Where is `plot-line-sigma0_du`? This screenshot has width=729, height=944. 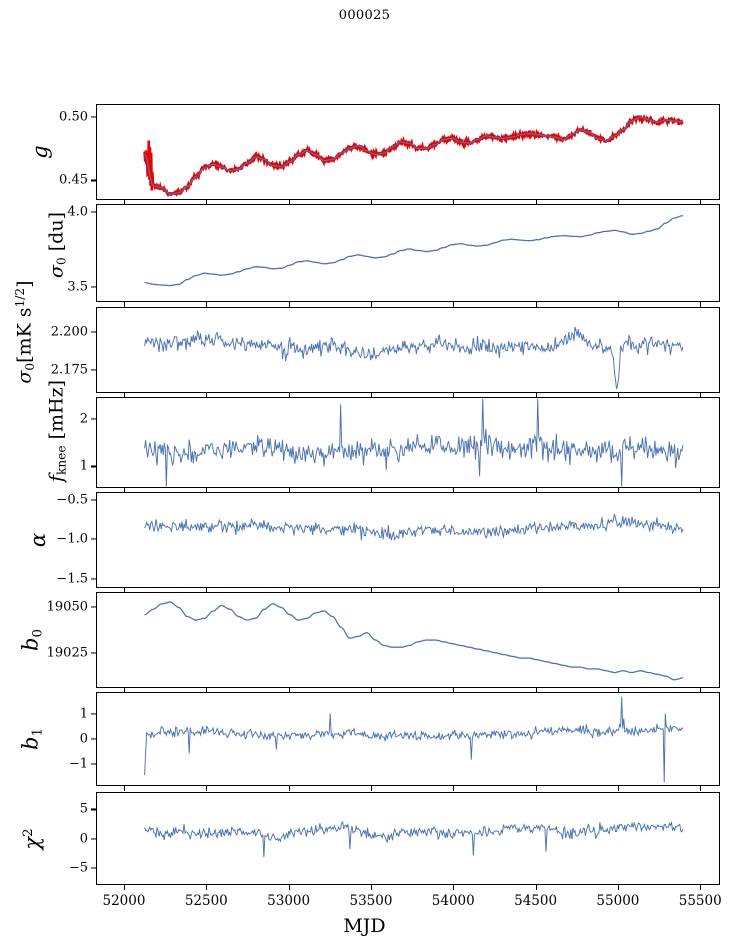 plot-line-sigma0_du is located at coordinates (408, 253).